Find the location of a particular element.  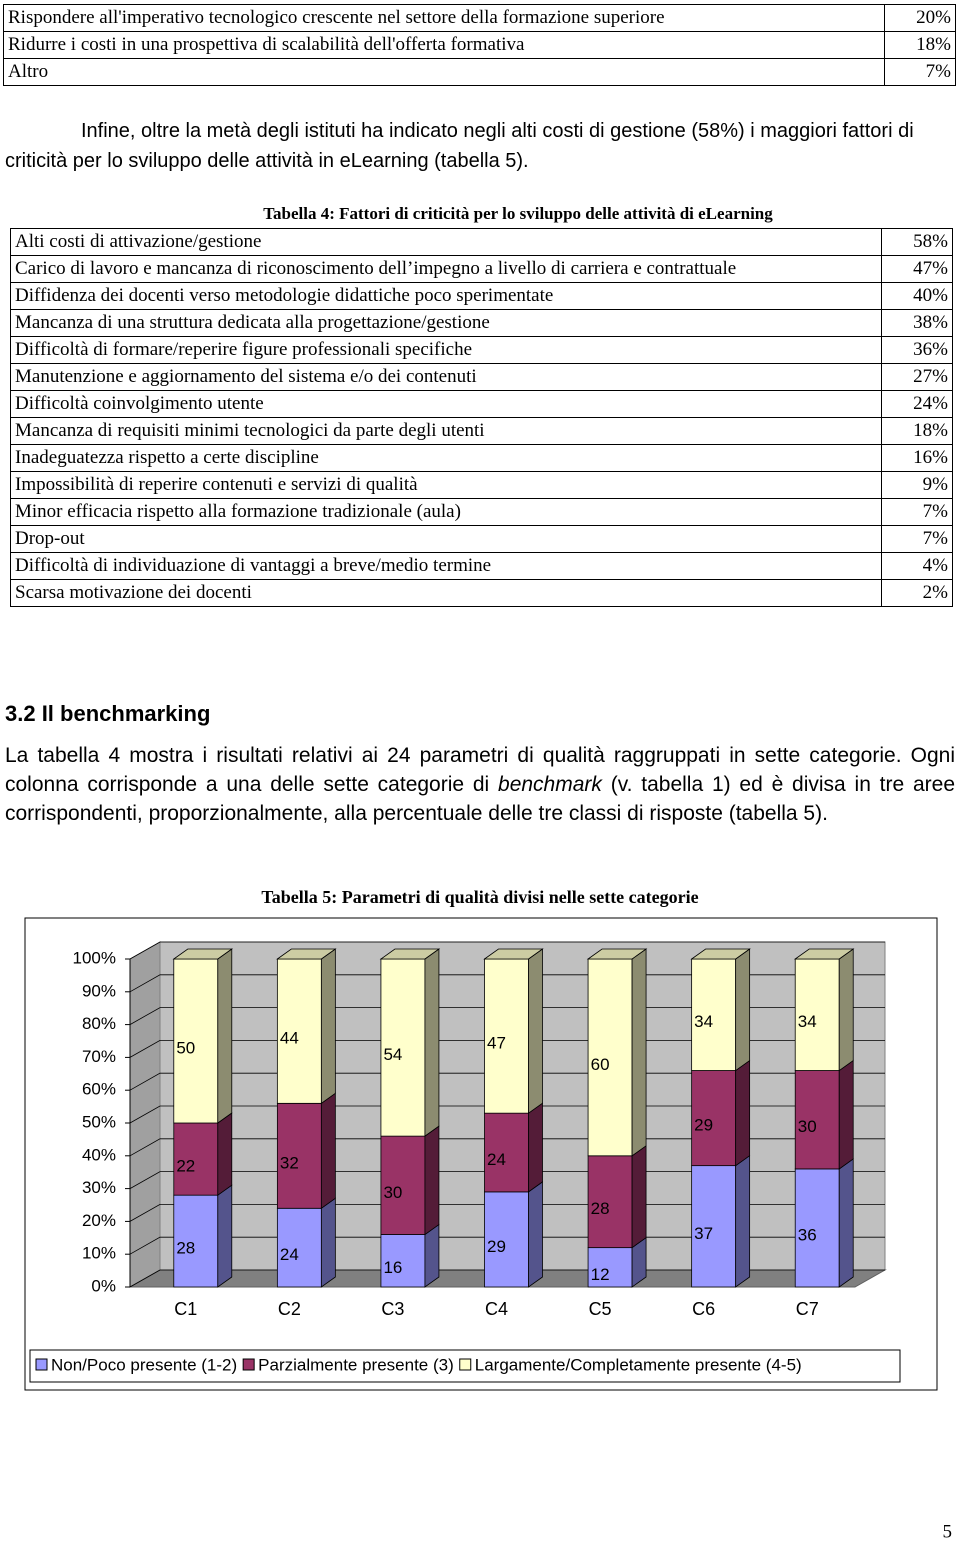

x-tick-label: C5 is located at coordinates (600, 1309).